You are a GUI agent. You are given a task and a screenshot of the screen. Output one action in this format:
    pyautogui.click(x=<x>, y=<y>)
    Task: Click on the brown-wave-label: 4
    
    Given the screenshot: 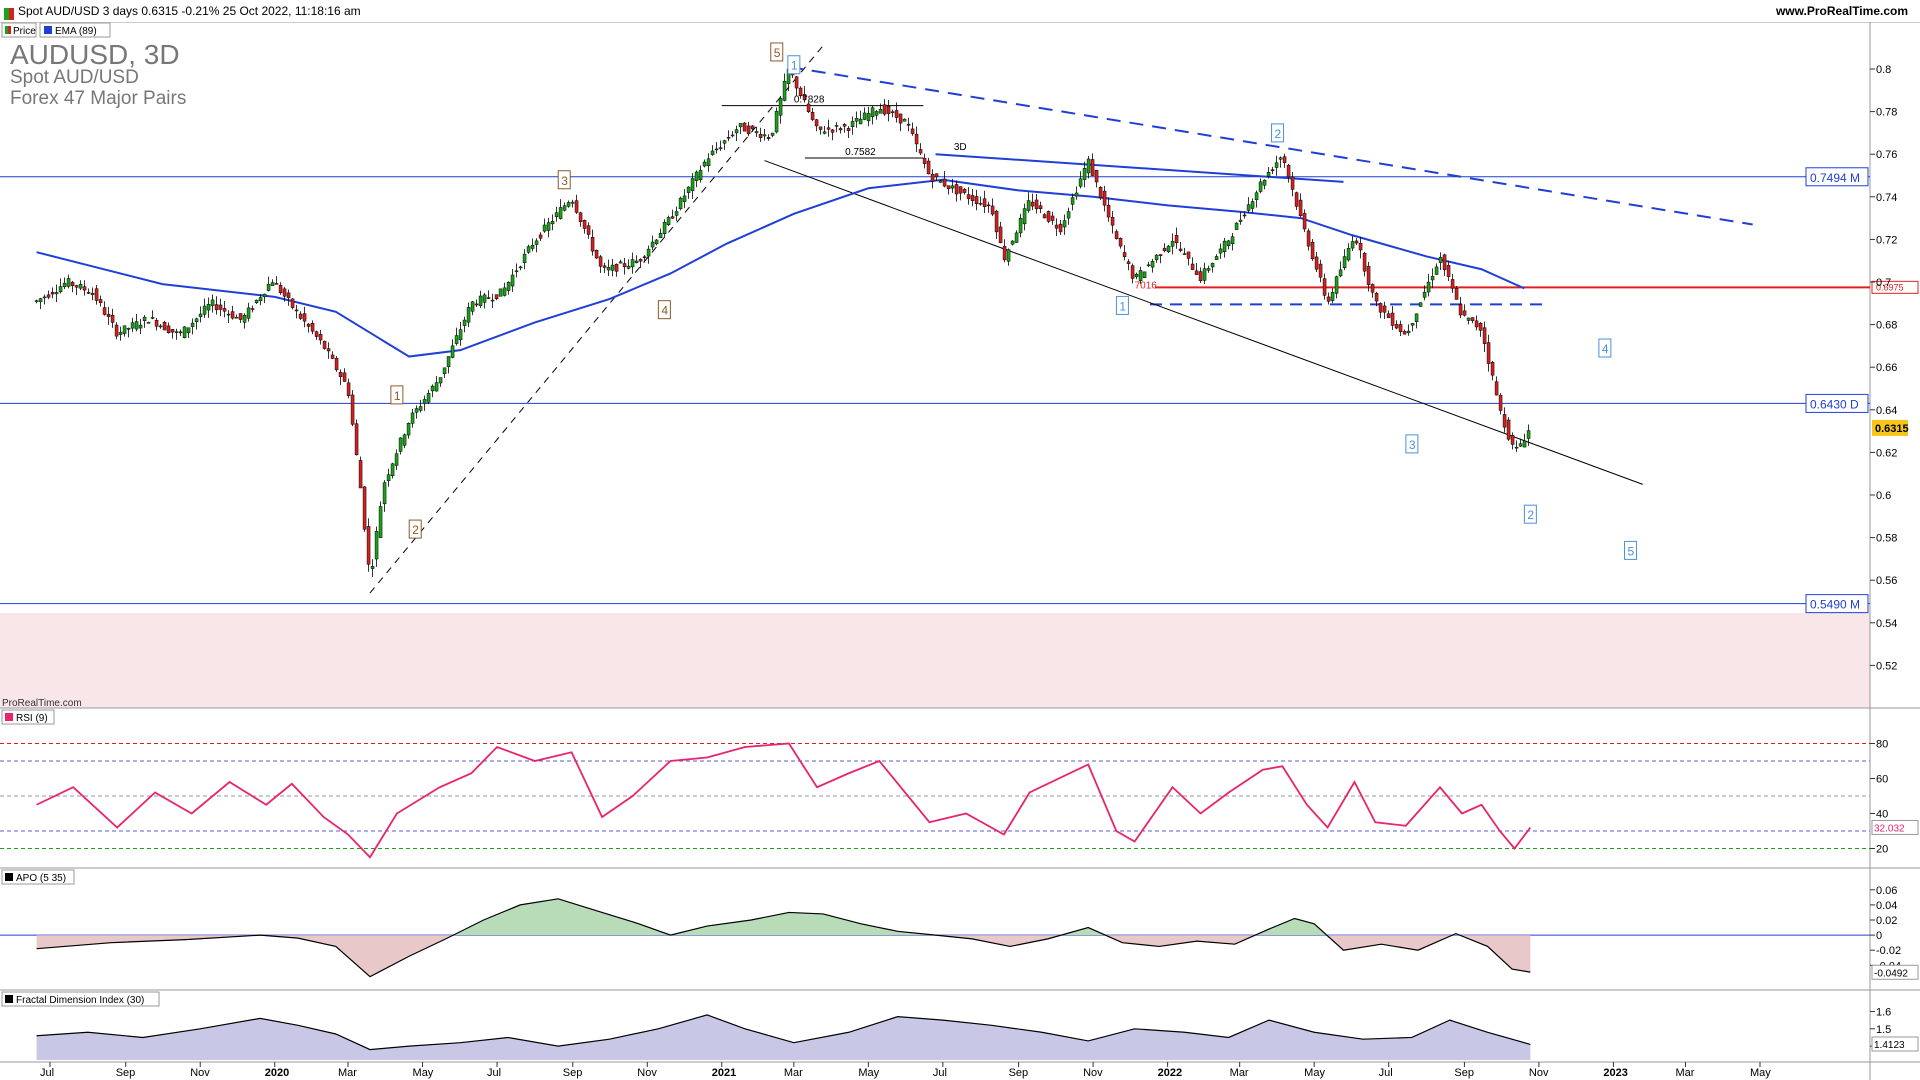 What is the action you would take?
    pyautogui.click(x=664, y=311)
    